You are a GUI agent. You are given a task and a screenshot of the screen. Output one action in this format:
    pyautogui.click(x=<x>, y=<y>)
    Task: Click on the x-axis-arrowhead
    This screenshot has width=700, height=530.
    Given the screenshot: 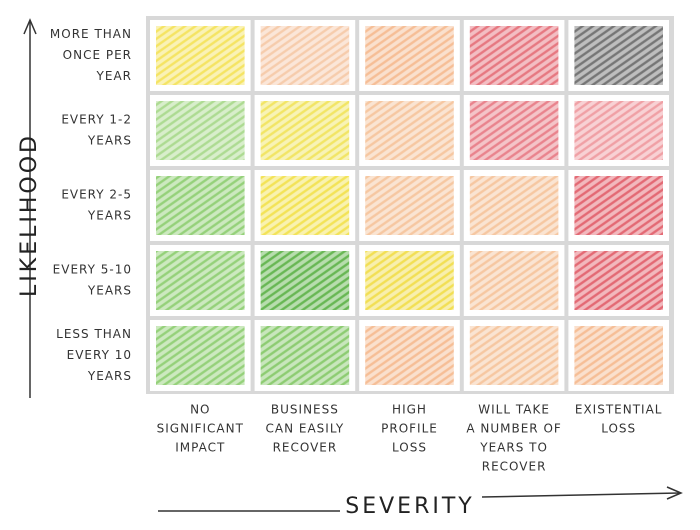 What is the action you would take?
    pyautogui.click(x=674, y=493)
    